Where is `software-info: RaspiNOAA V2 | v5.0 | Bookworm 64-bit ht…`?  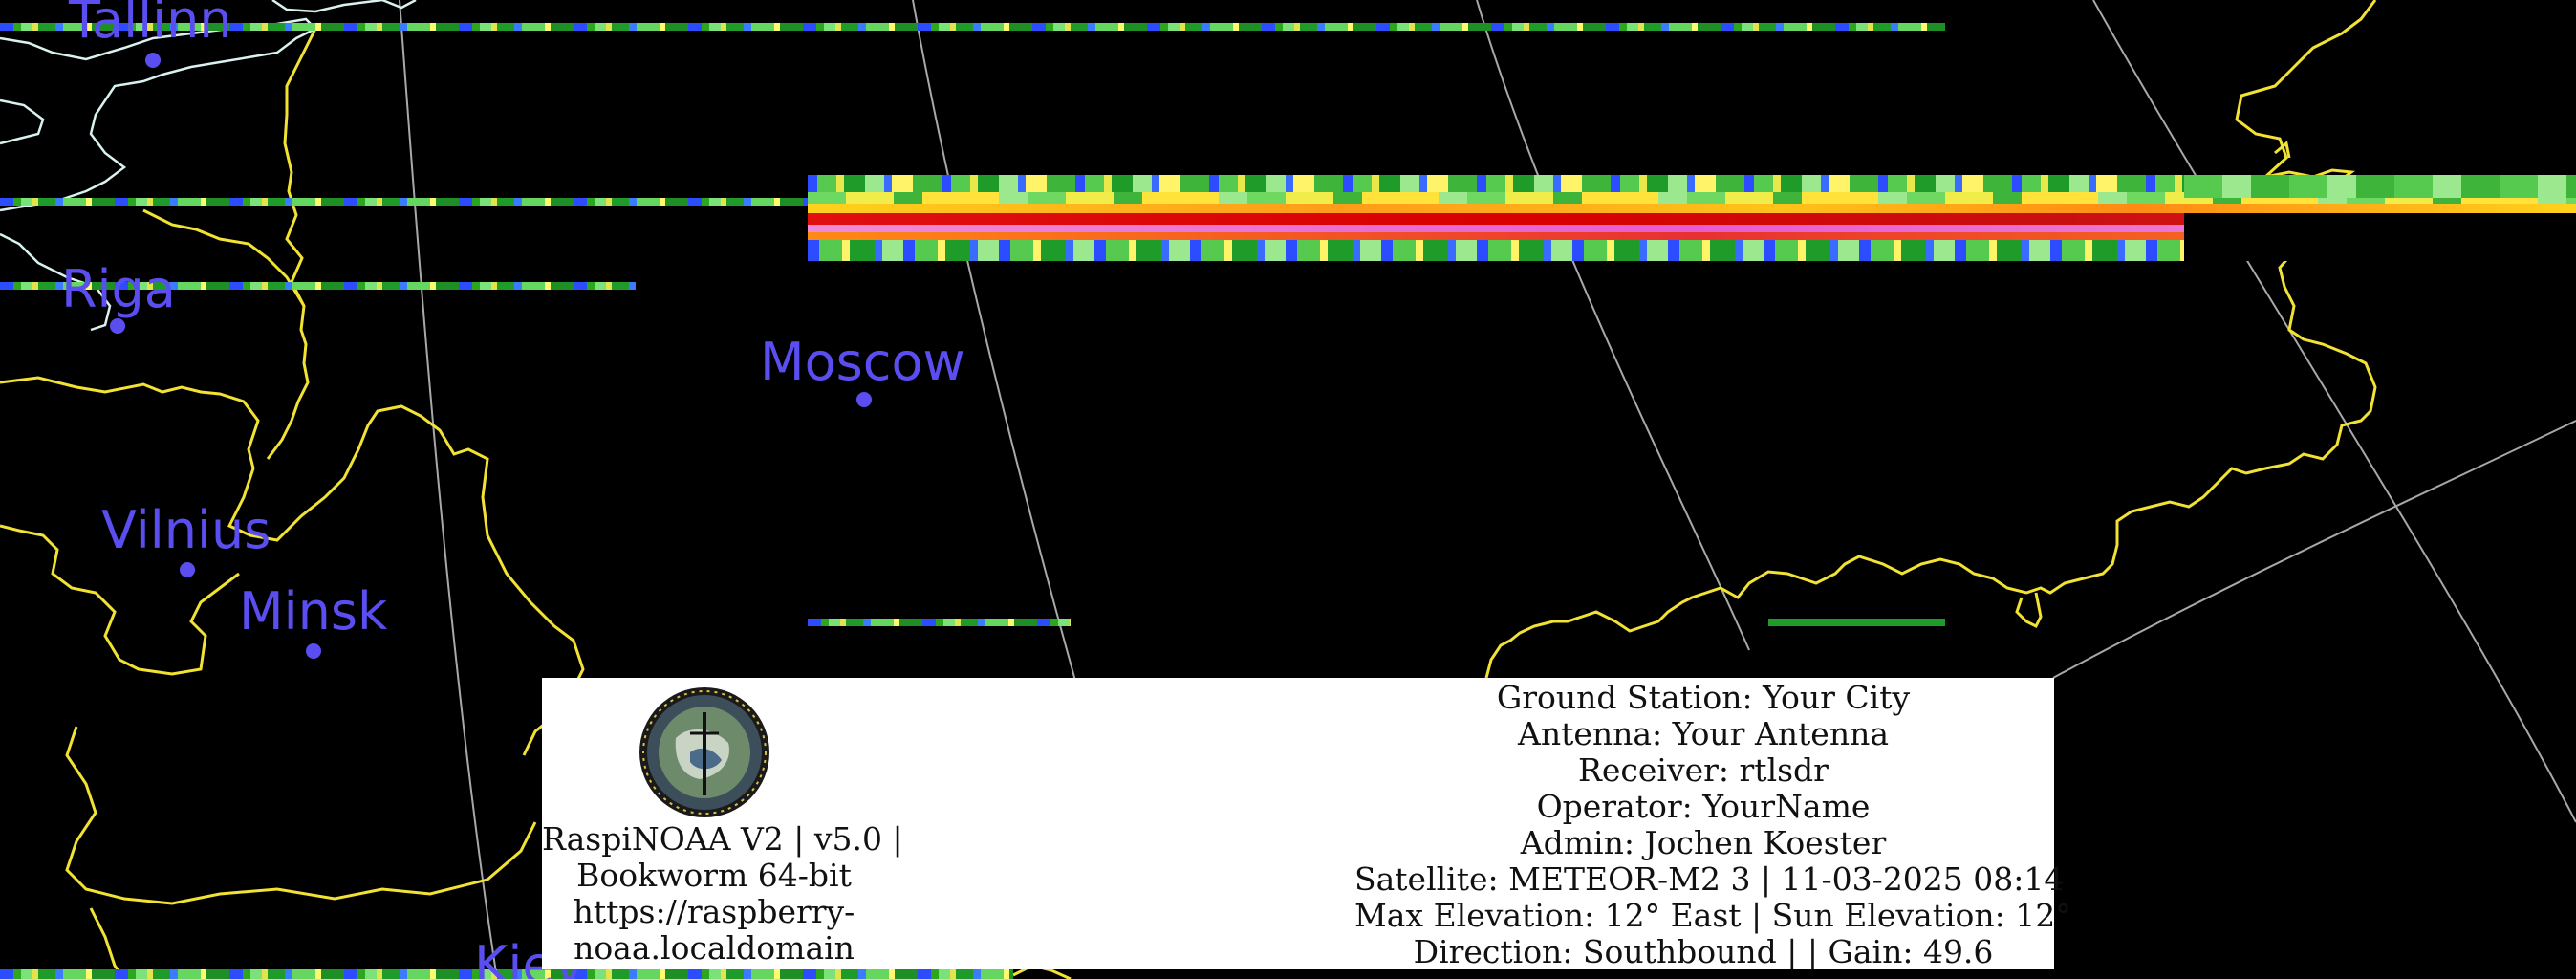 software-info: RaspiNOAA V2 | v5.0 | Bookworm 64-bit ht… is located at coordinates (722, 893).